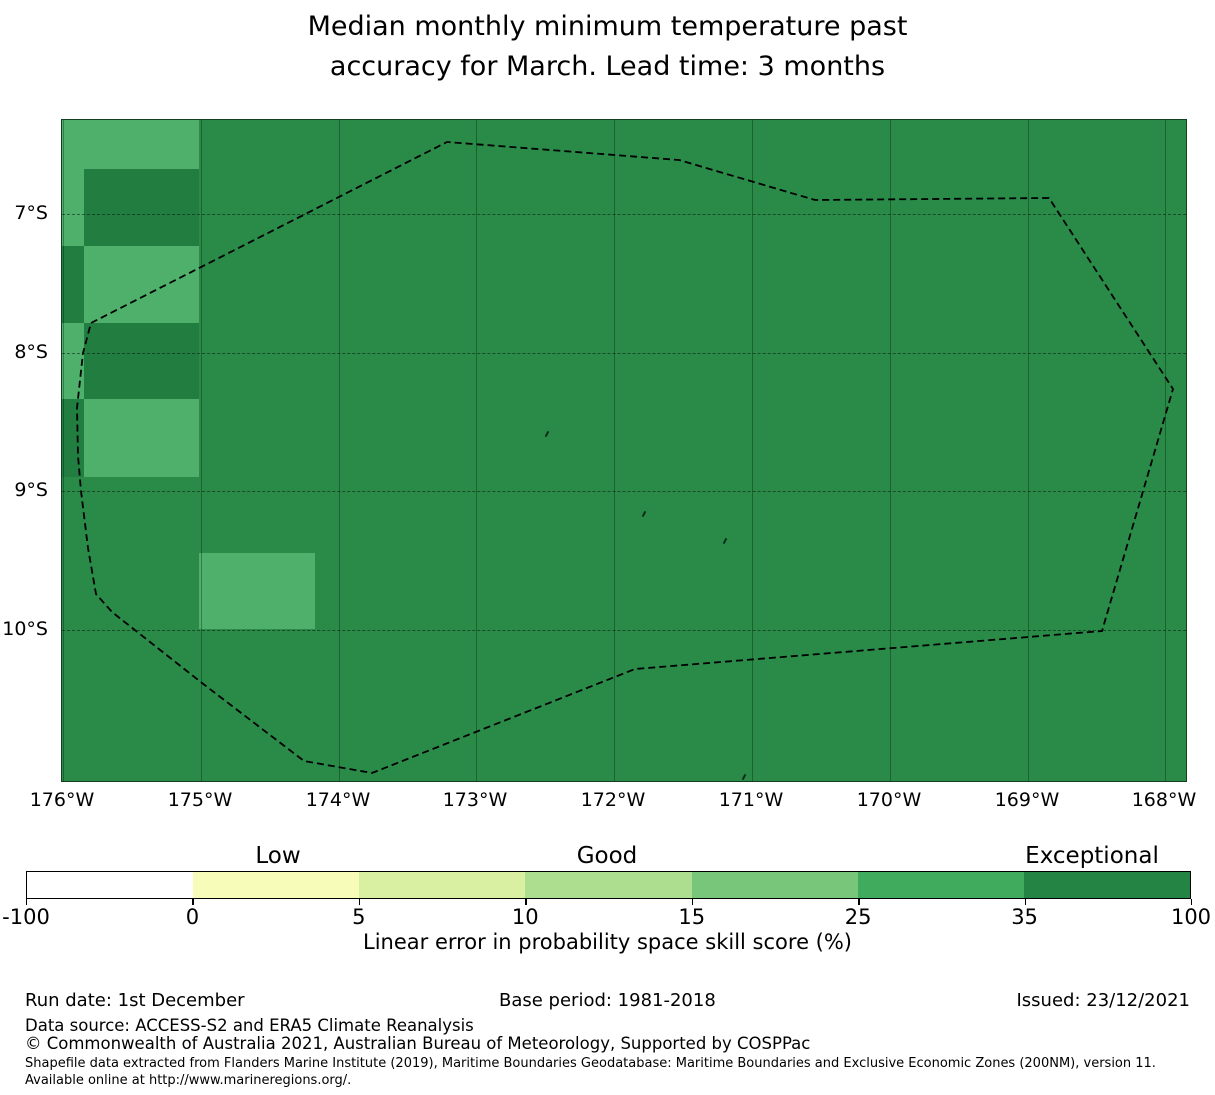  I want to click on footer-base-period: Base period: 1981-2018, so click(607, 1000).